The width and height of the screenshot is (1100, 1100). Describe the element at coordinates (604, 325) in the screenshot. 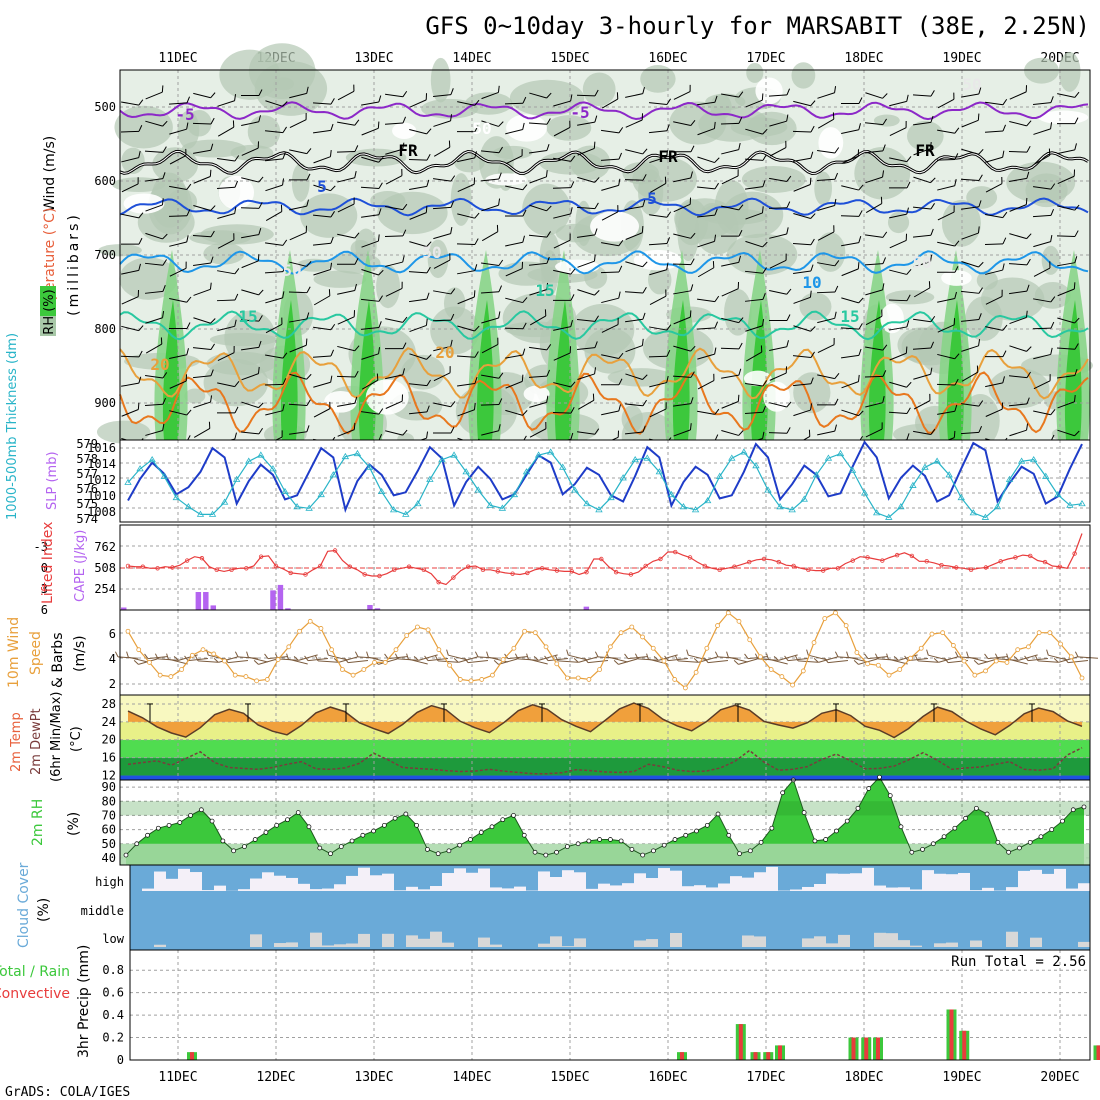

I see `temperature-contour` at that location.